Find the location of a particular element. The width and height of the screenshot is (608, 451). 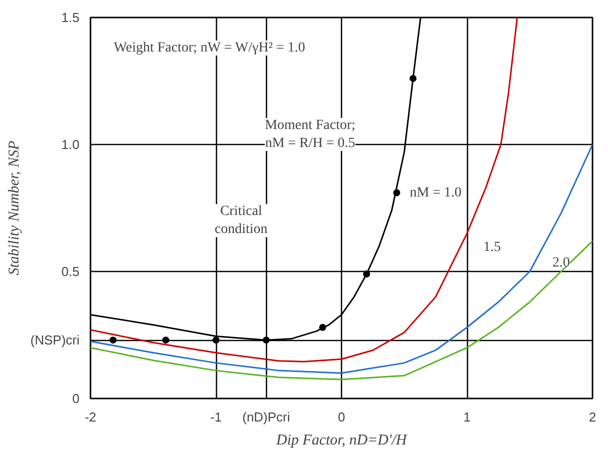

annotation: Weight Factor; nW = W/γH² = 1.0 is located at coordinates (210, 48).